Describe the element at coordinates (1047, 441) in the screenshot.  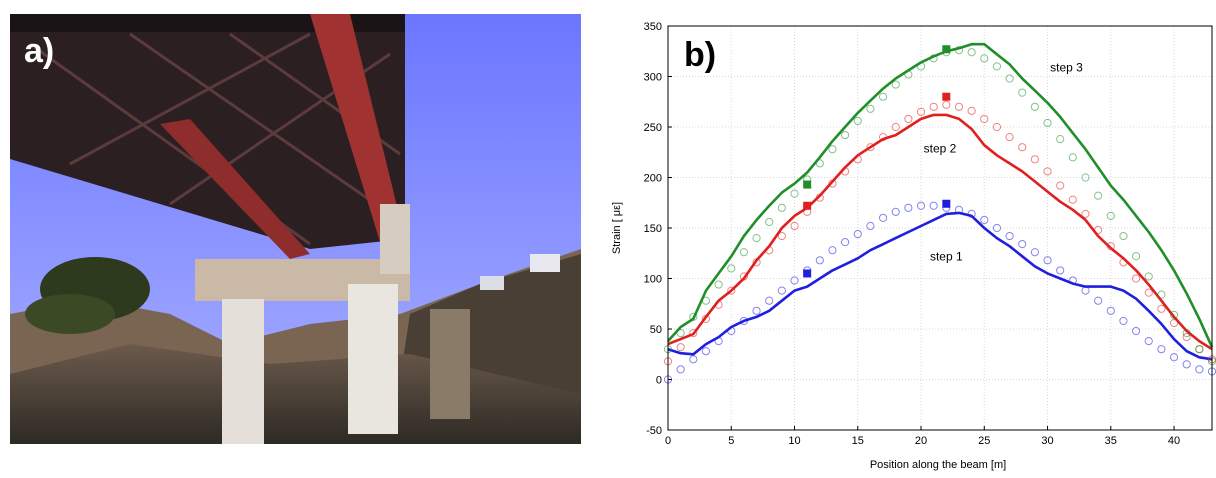
I see `x-tick-label: 30` at that location.